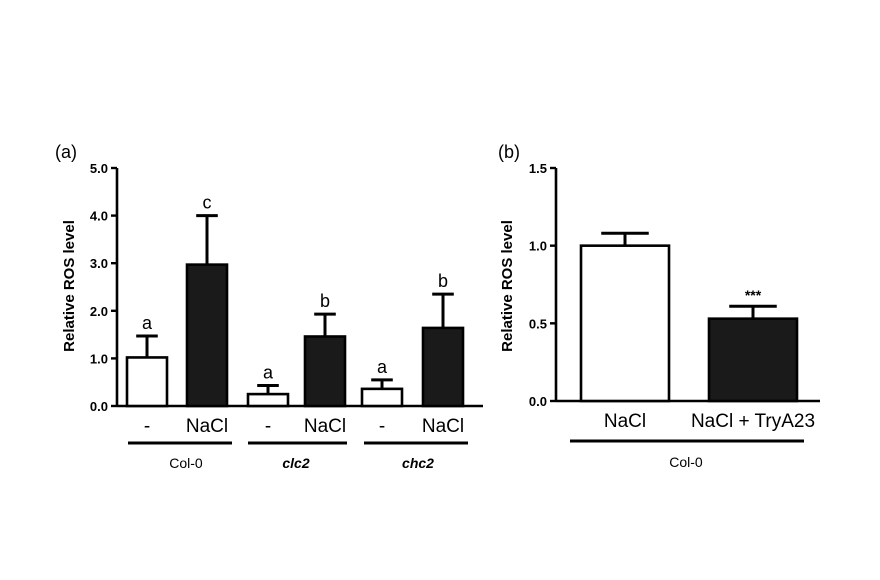 This screenshot has width=880, height=580. I want to click on panel-a-label: (a), so click(66, 152).